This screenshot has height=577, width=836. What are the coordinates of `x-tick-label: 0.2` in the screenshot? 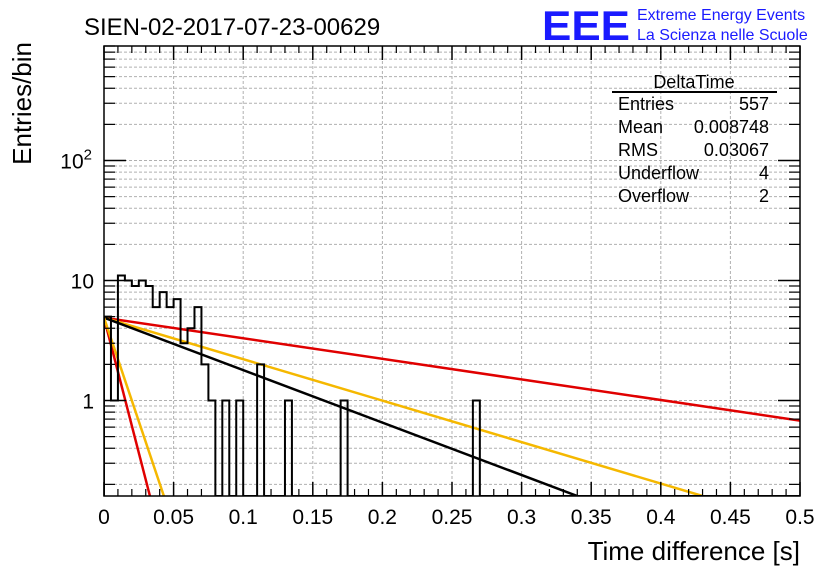 It's located at (382, 517).